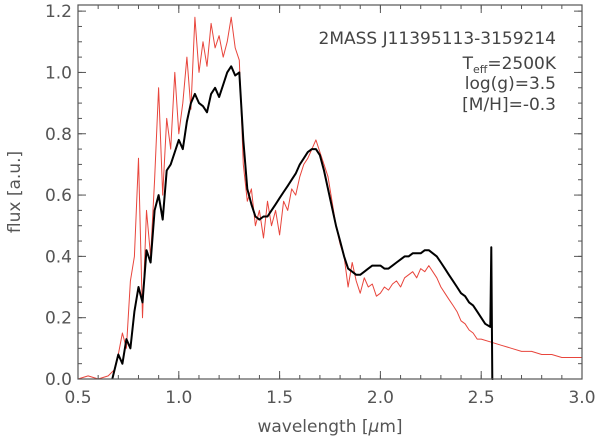 This screenshot has height=439, width=600. What do you see at coordinates (58, 380) in the screenshot?
I see `y-tick-label: 0.0` at bounding box center [58, 380].